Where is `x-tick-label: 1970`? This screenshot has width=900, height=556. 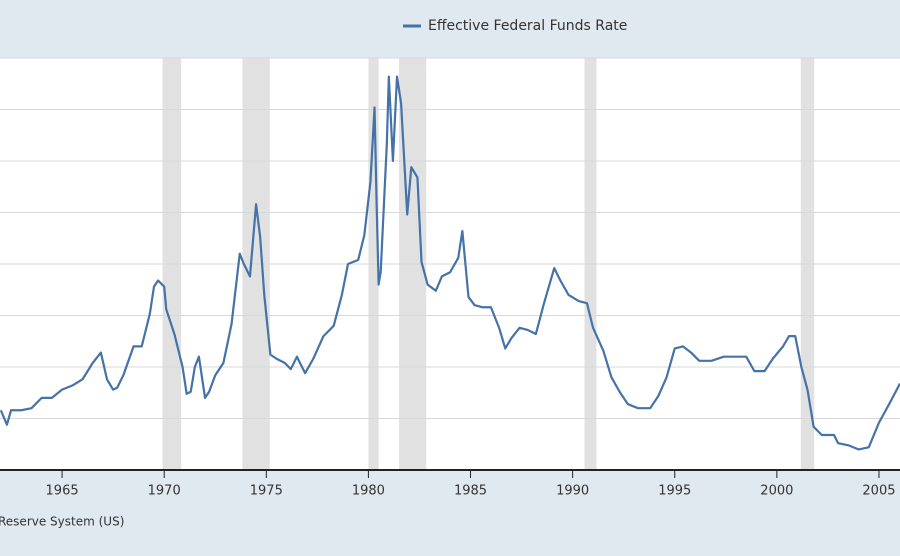
x-tick-label: 1970 is located at coordinates (164, 491).